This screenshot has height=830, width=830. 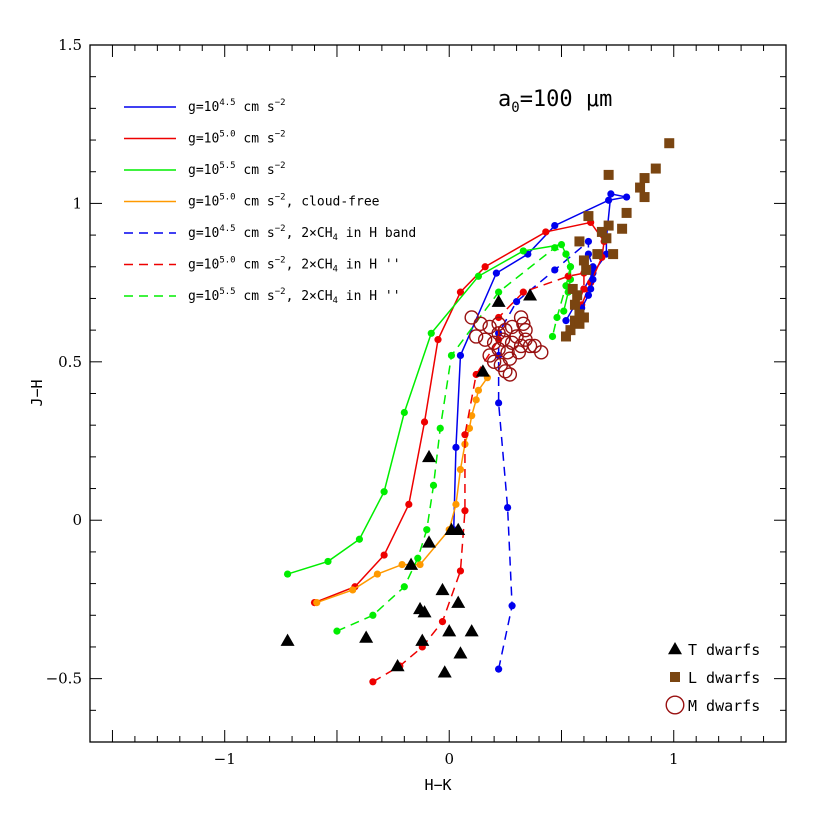 What do you see at coordinates (294, 296) in the screenshot?
I see `legend-label: g=105.5 cm s−2, 2×CH4 in H ''` at bounding box center [294, 296].